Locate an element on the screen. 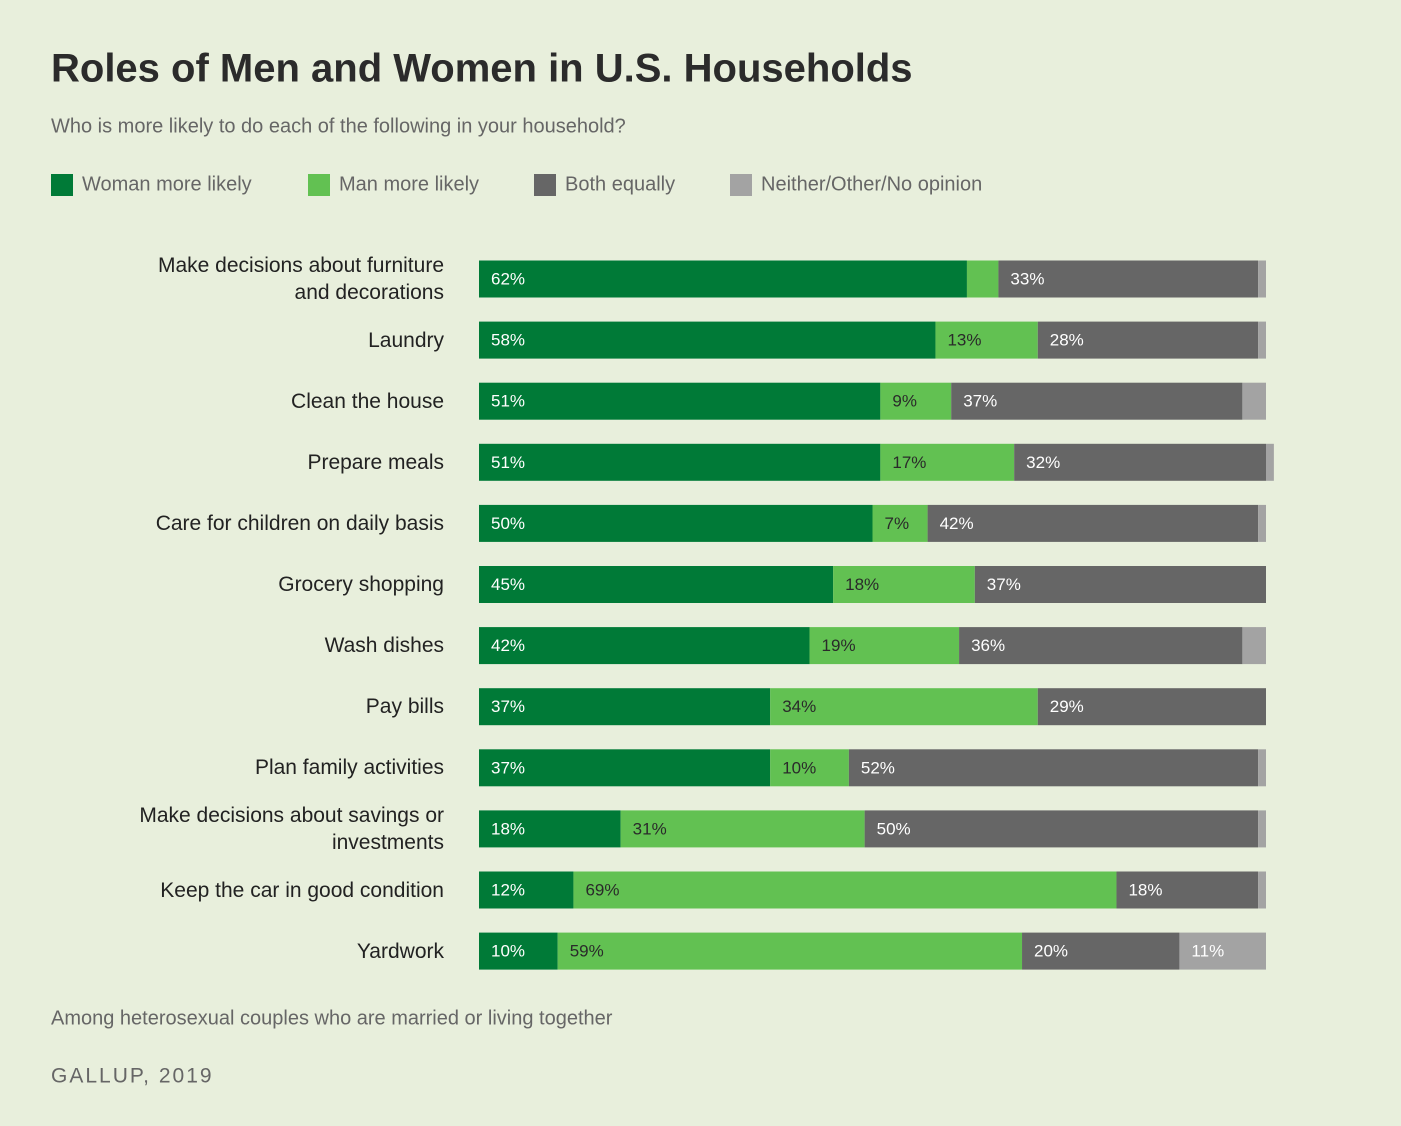 The image size is (1401, 1126). category-label: Laundry is located at coordinates (406, 340).